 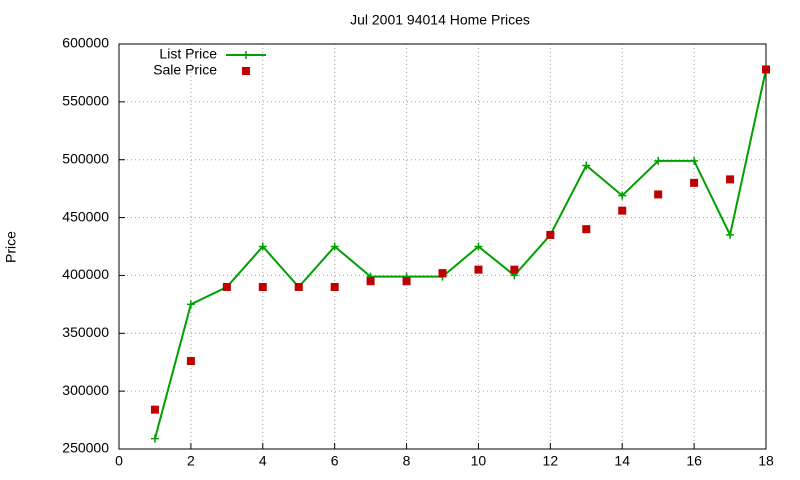 What do you see at coordinates (766, 461) in the screenshot?
I see `x-tick-label: 18` at bounding box center [766, 461].